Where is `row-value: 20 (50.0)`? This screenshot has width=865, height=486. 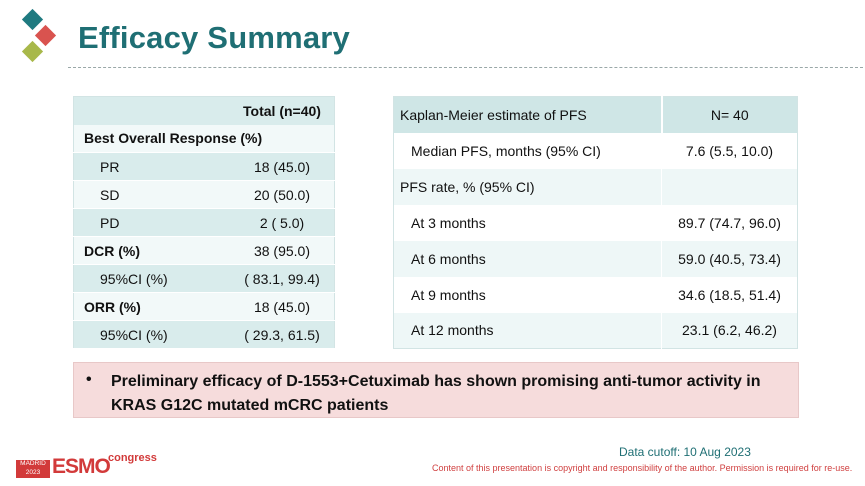
row-value: 20 (50.0) is located at coordinates (282, 194).